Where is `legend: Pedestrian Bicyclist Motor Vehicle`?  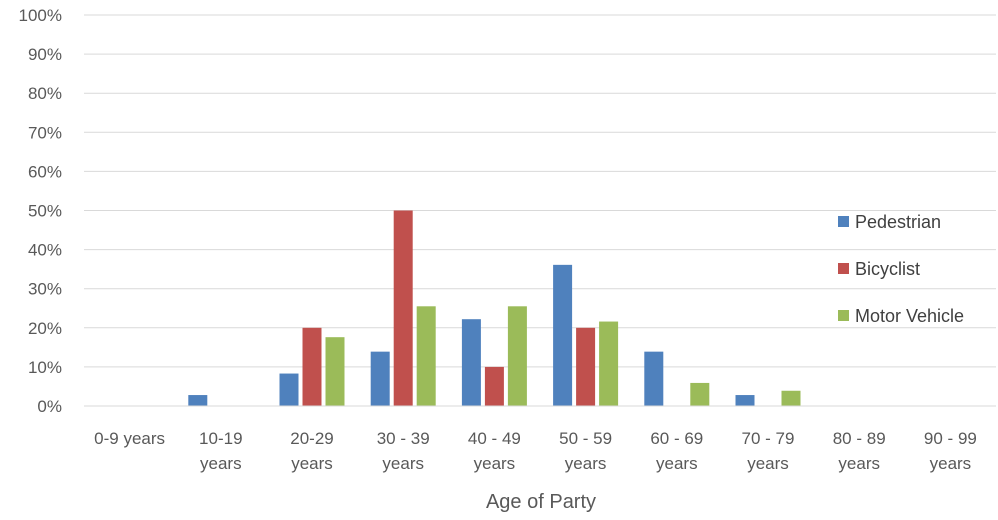 legend: Pedestrian Bicyclist Motor Vehicle is located at coordinates (901, 269).